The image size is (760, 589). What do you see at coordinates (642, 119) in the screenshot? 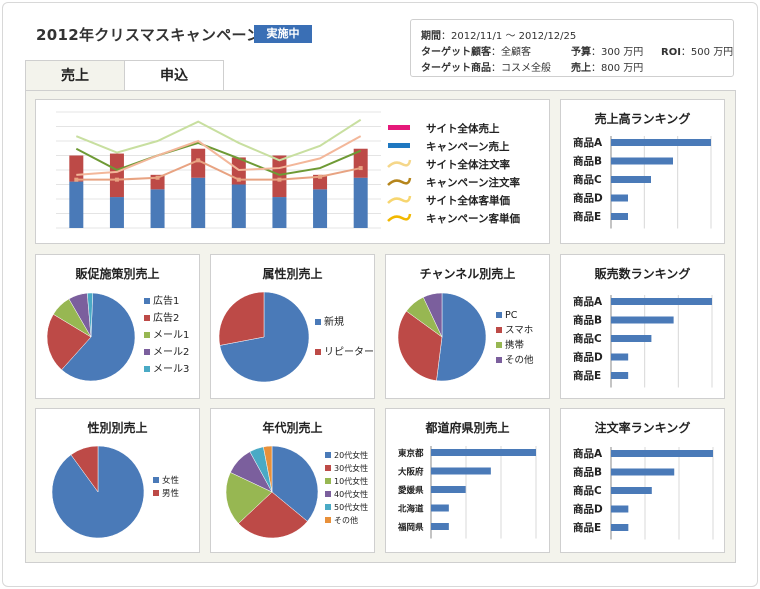
I see `sales-ranking-title: 売上高ランキング` at bounding box center [642, 119].